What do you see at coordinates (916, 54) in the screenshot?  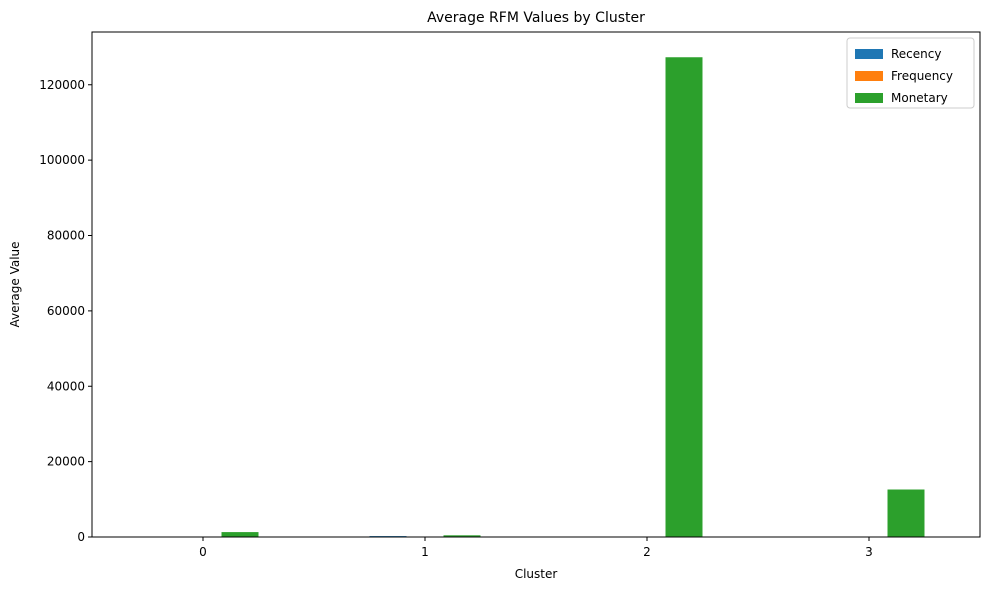 I see `legend-label-recency: Recency` at bounding box center [916, 54].